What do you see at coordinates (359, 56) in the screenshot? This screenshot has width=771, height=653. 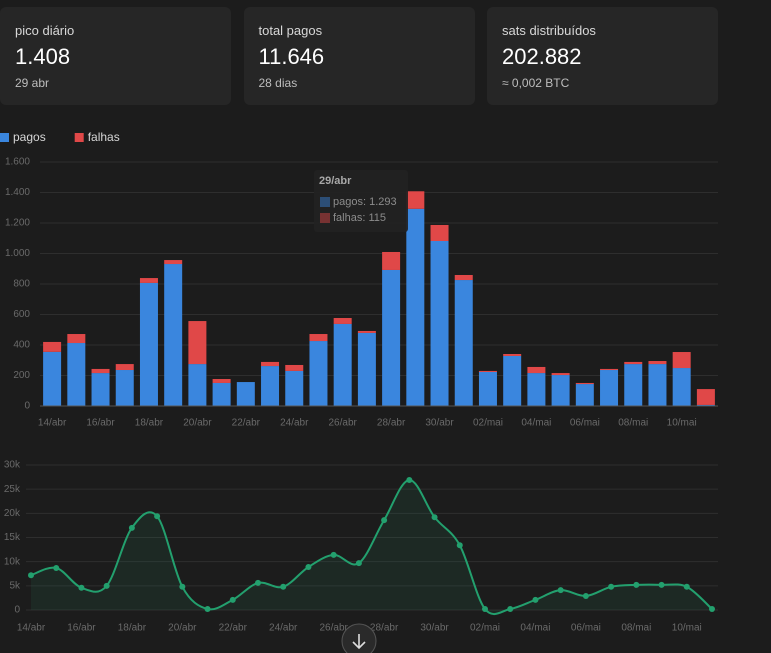 I see `stat-card: total pagos 11.646 28 dias` at bounding box center [359, 56].